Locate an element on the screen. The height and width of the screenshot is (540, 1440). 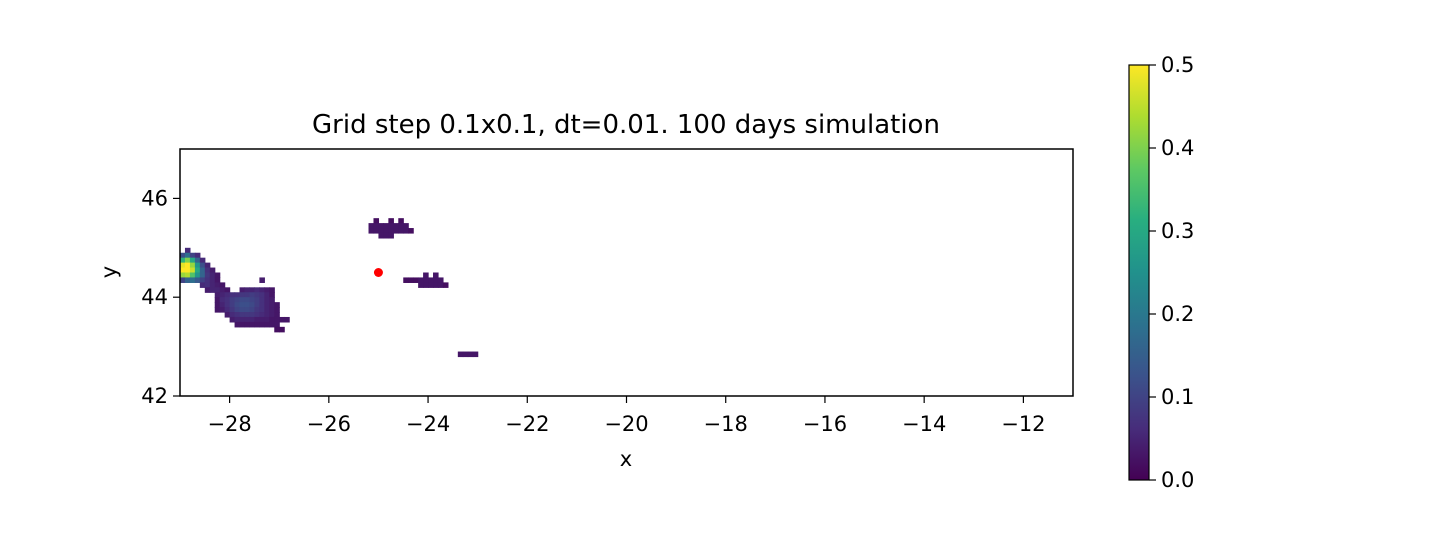
x-axis-label: x is located at coordinates (626, 459).